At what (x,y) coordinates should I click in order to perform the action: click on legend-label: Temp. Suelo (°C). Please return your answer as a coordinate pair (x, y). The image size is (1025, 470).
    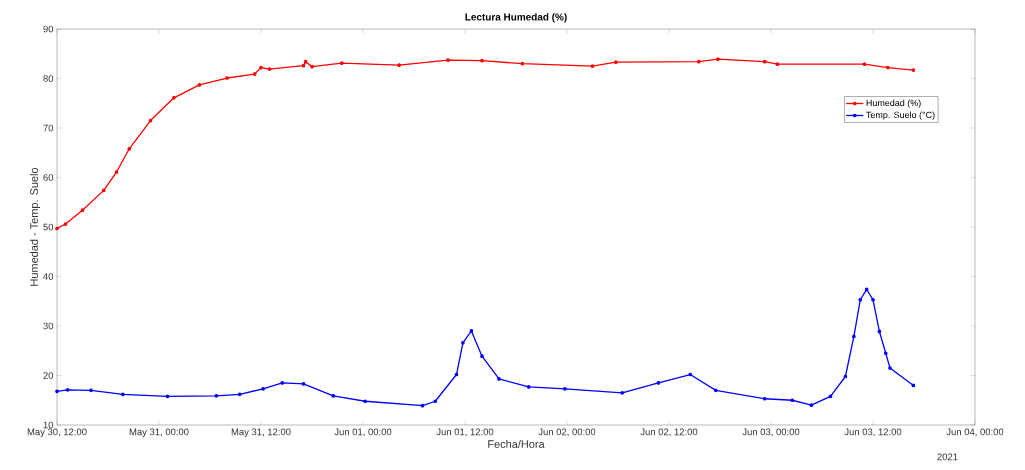
    Looking at the image, I should click on (900, 115).